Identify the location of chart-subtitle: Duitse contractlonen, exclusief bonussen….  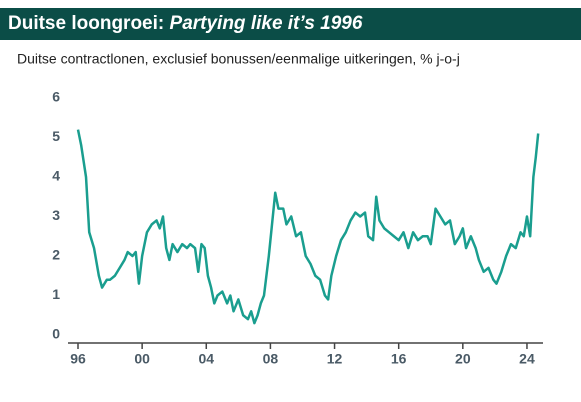
(238, 59).